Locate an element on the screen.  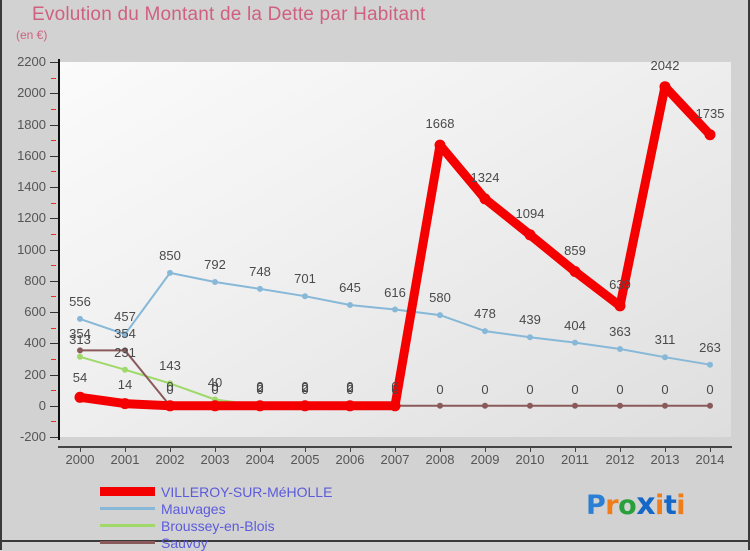
data-point-label: 792 is located at coordinates (215, 264).